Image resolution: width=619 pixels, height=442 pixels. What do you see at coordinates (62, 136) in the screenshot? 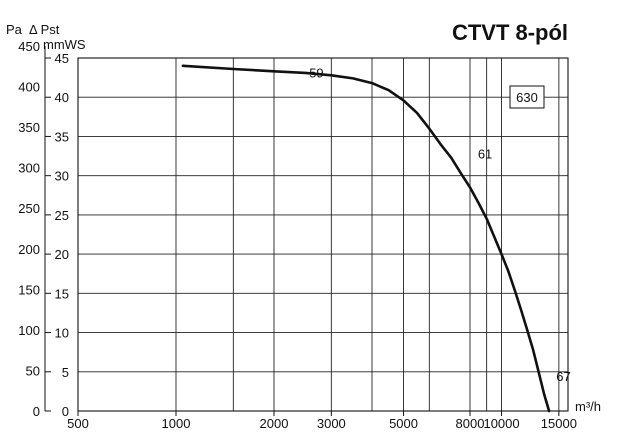
I see `mmws-tick-label: 35` at bounding box center [62, 136].